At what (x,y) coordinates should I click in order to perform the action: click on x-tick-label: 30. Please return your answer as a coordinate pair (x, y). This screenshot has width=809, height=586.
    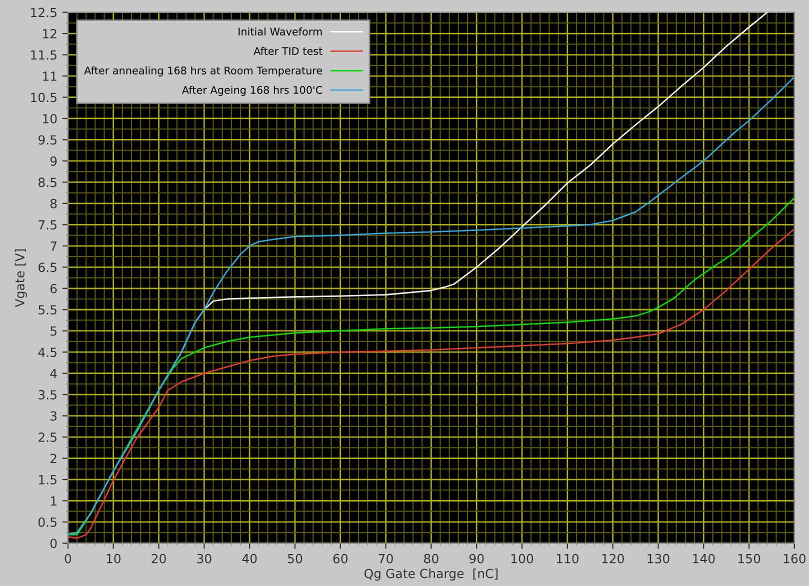
    Looking at the image, I should click on (204, 559).